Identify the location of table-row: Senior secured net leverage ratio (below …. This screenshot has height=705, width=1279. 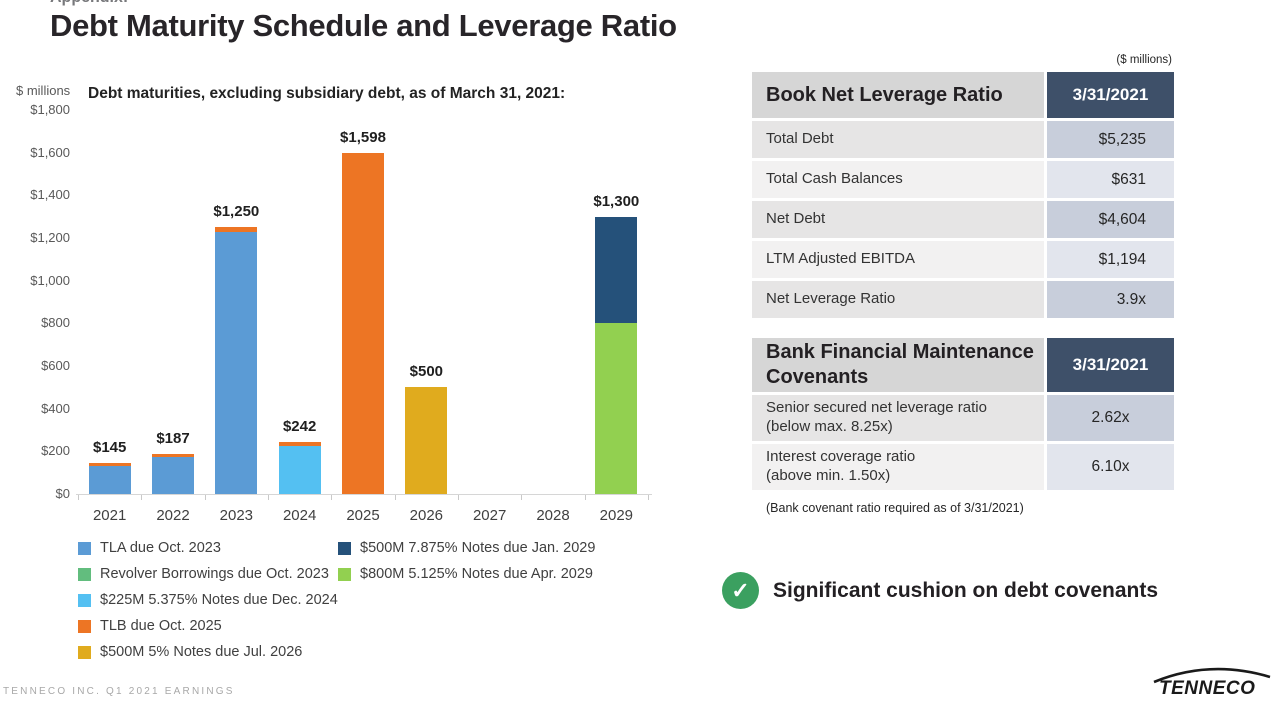
(963, 418).